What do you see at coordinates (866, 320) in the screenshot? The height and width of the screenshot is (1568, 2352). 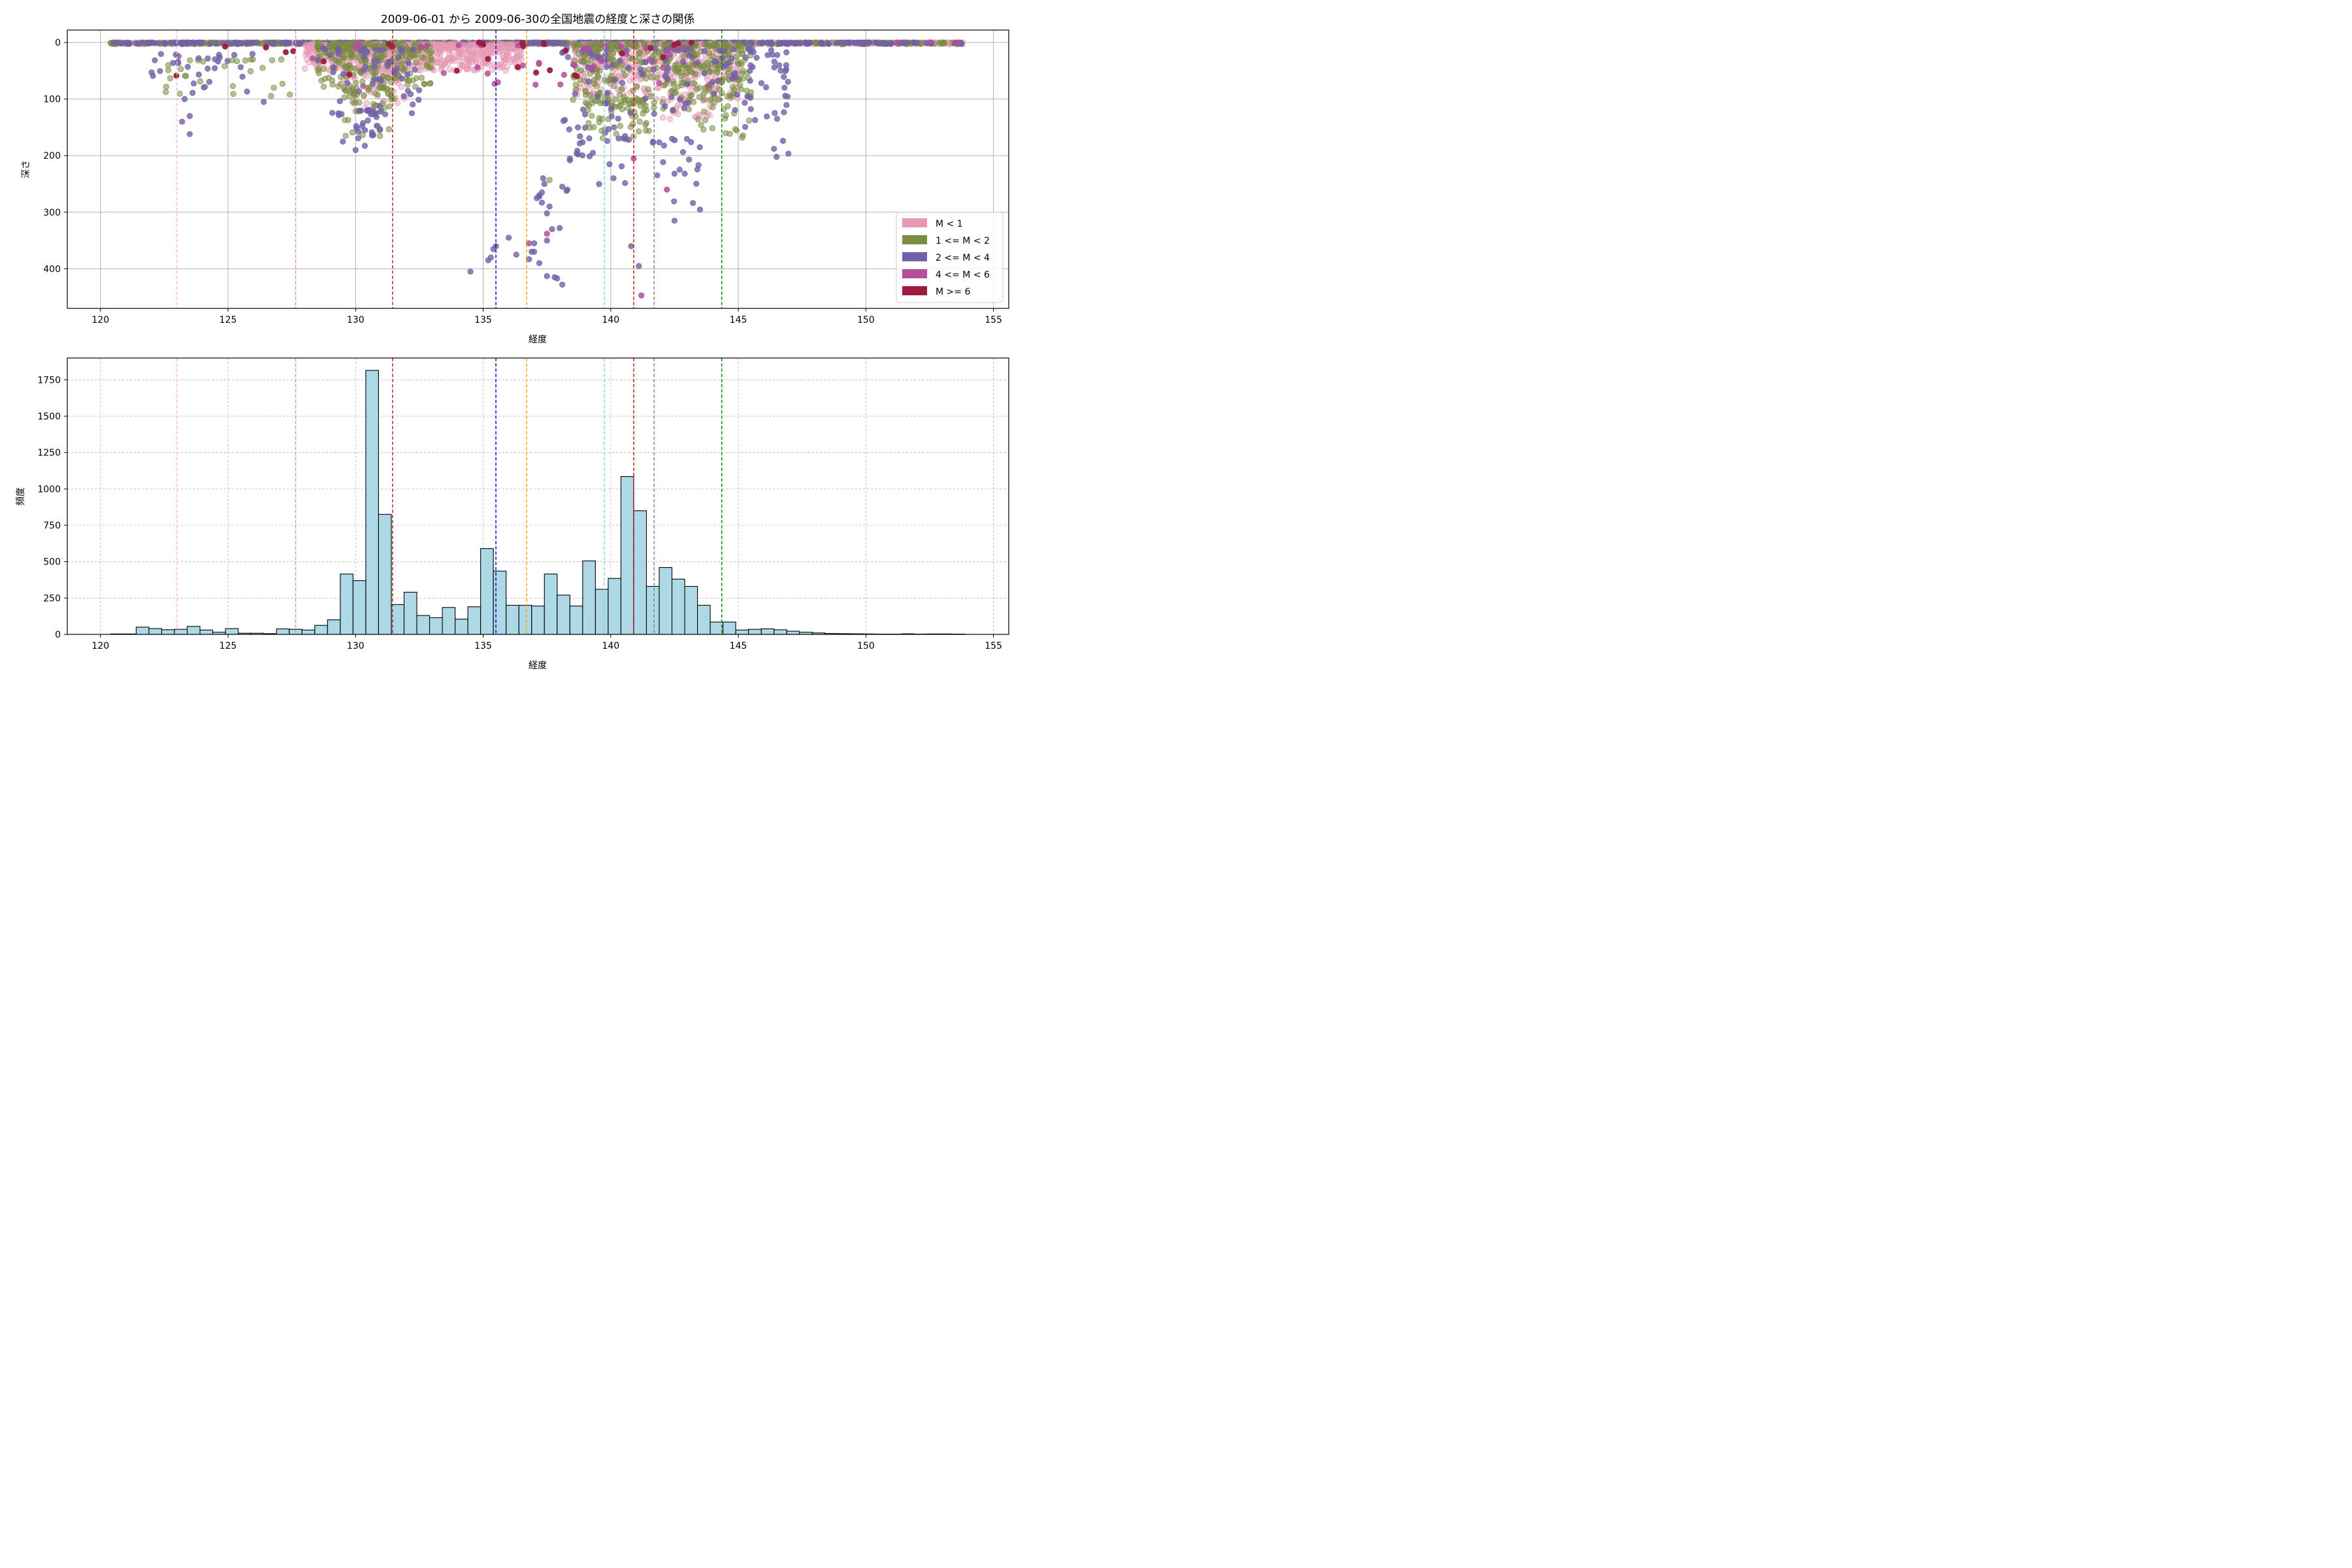 I see `scatter-x-tick-label: 150` at bounding box center [866, 320].